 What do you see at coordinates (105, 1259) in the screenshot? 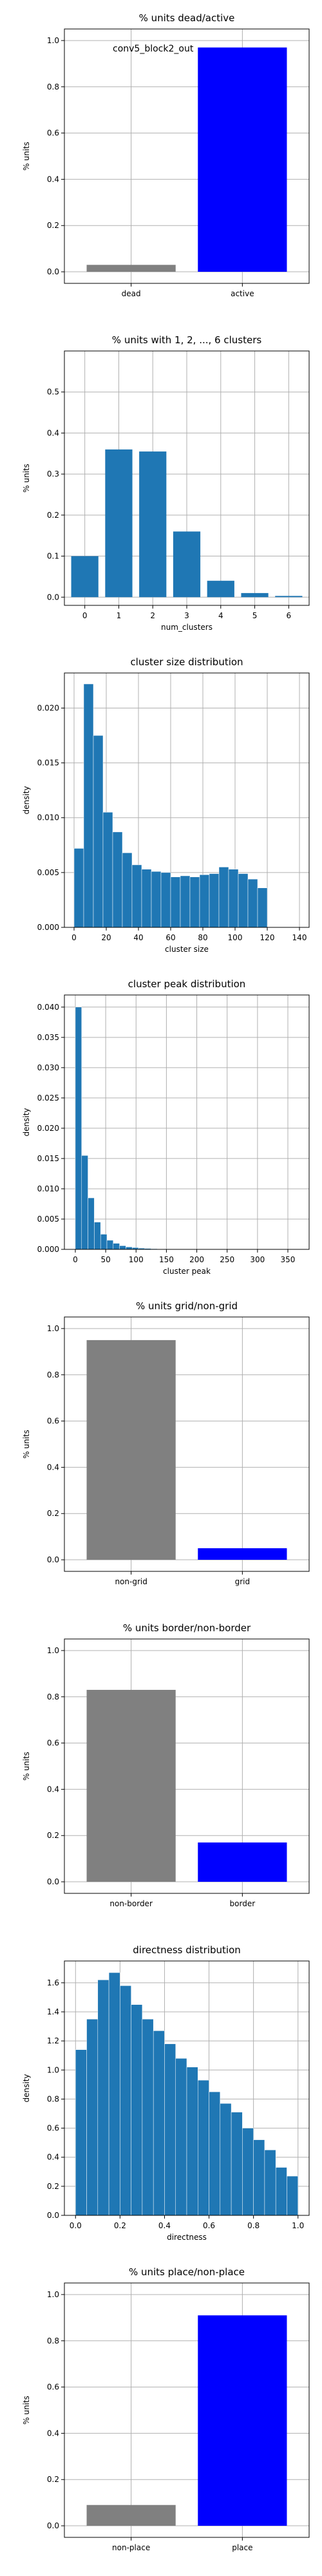
I see `x-tick-label: 50` at bounding box center [105, 1259].